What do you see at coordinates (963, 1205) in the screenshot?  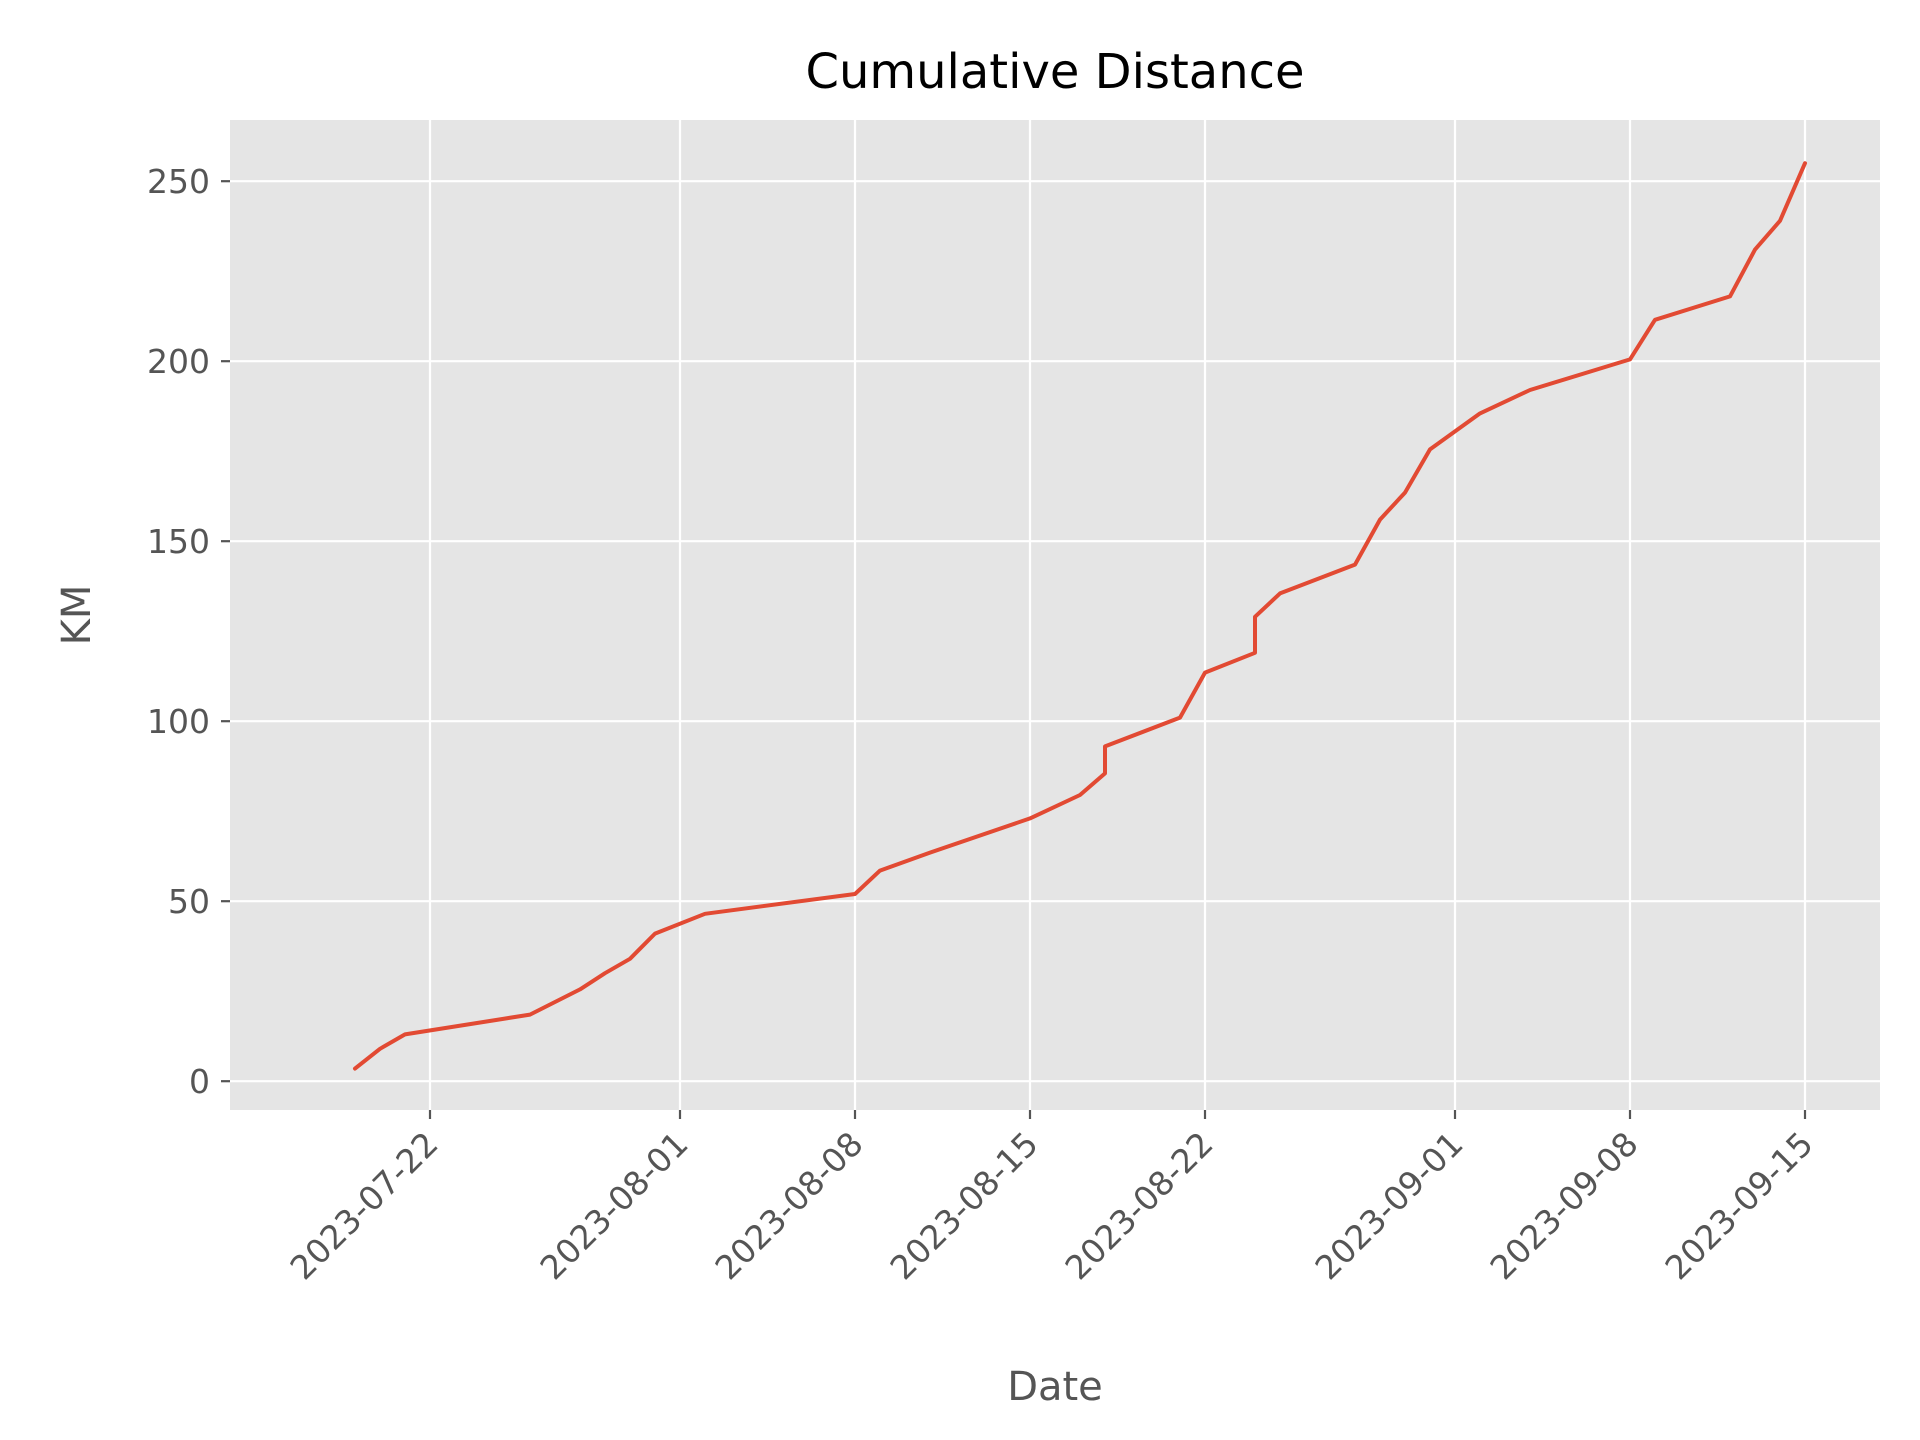 I see `x-tick-label: 2023-08-15` at bounding box center [963, 1205].